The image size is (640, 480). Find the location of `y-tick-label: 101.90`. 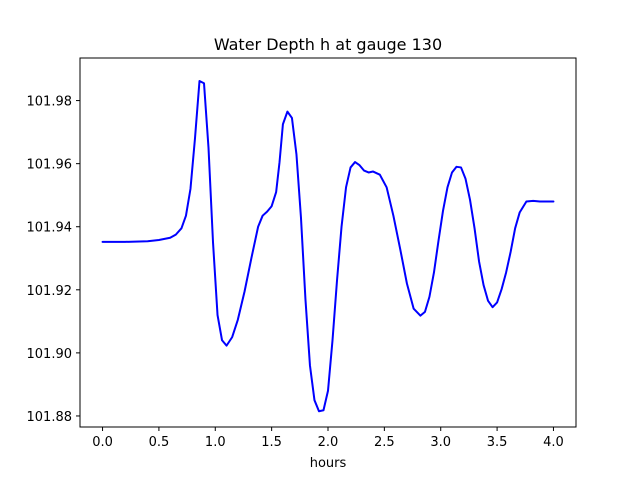

y-tick-label: 101.90 is located at coordinates (50, 354).